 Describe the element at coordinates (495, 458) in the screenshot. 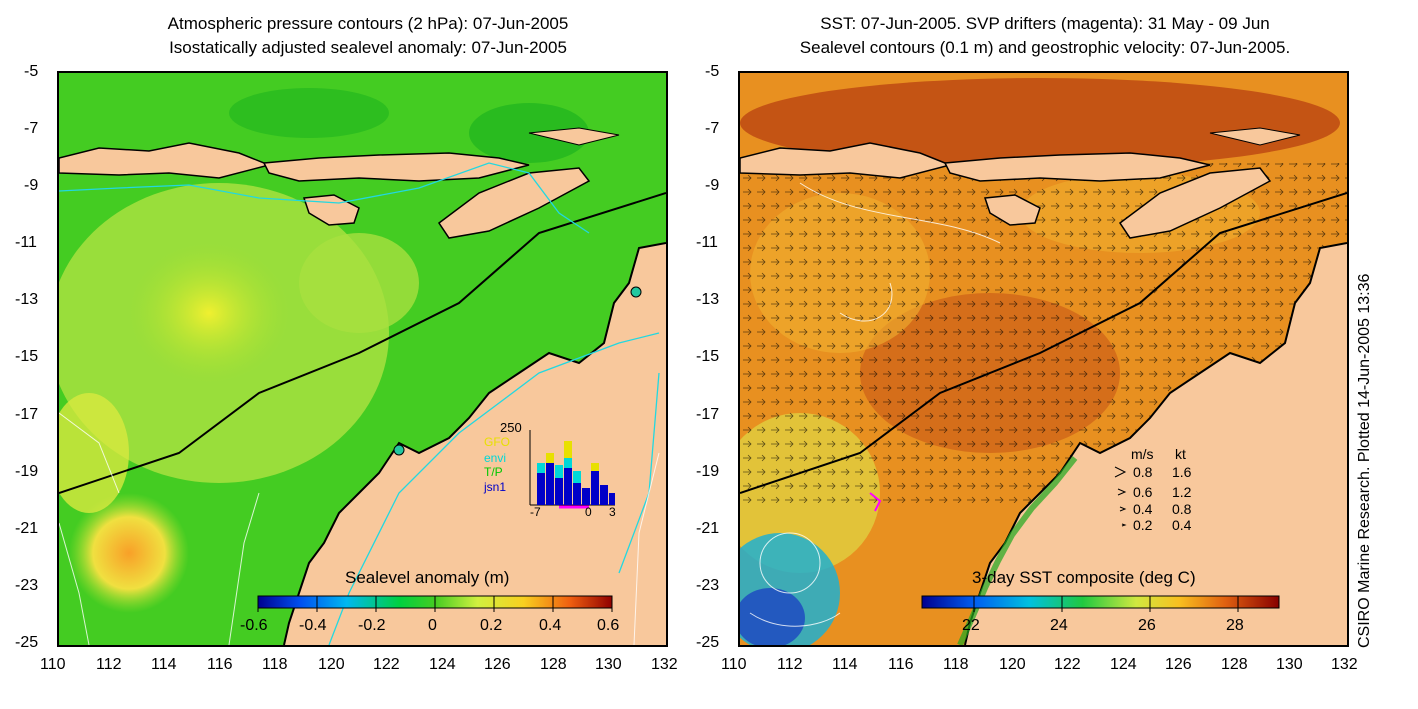

I see `inset-legend-envi: envi` at that location.